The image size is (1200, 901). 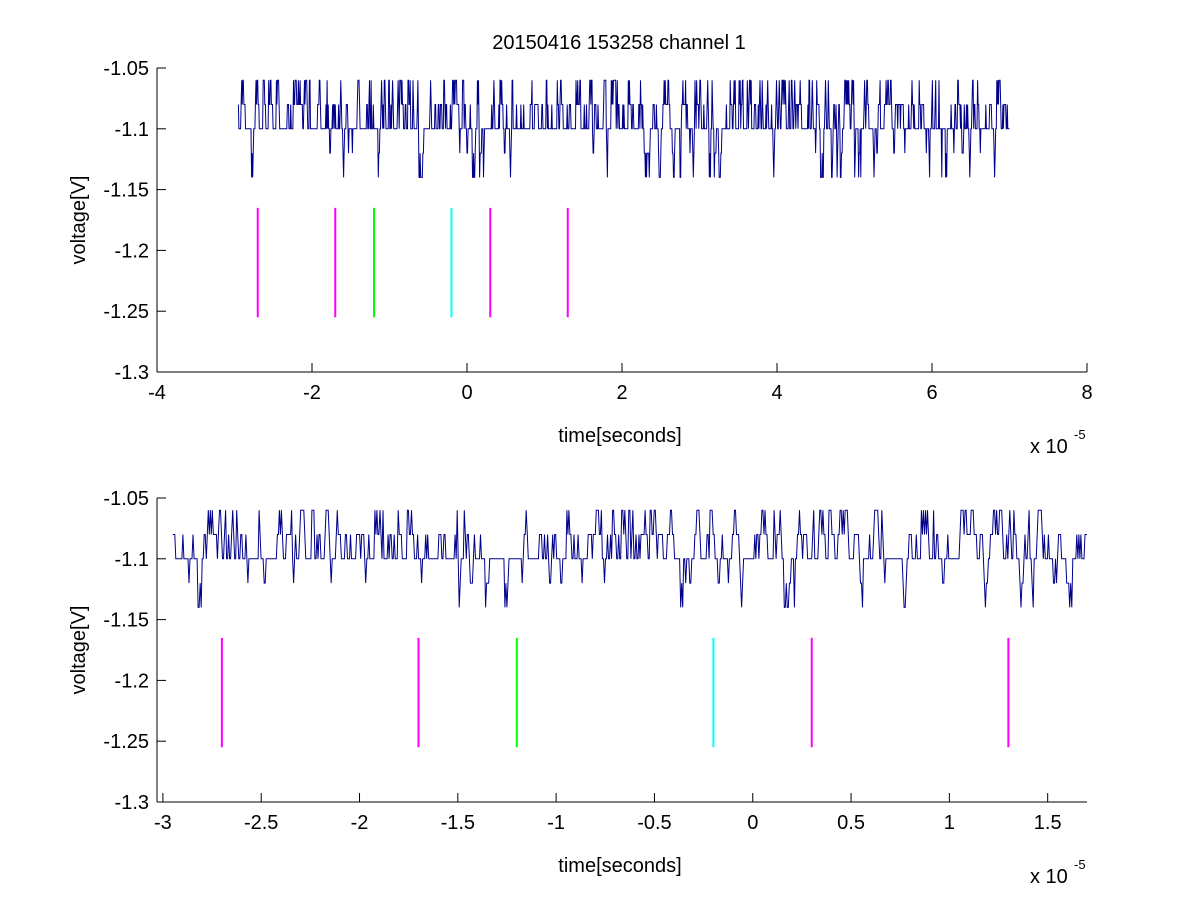 What do you see at coordinates (556, 823) in the screenshot?
I see `x-tick-label: -1` at bounding box center [556, 823].